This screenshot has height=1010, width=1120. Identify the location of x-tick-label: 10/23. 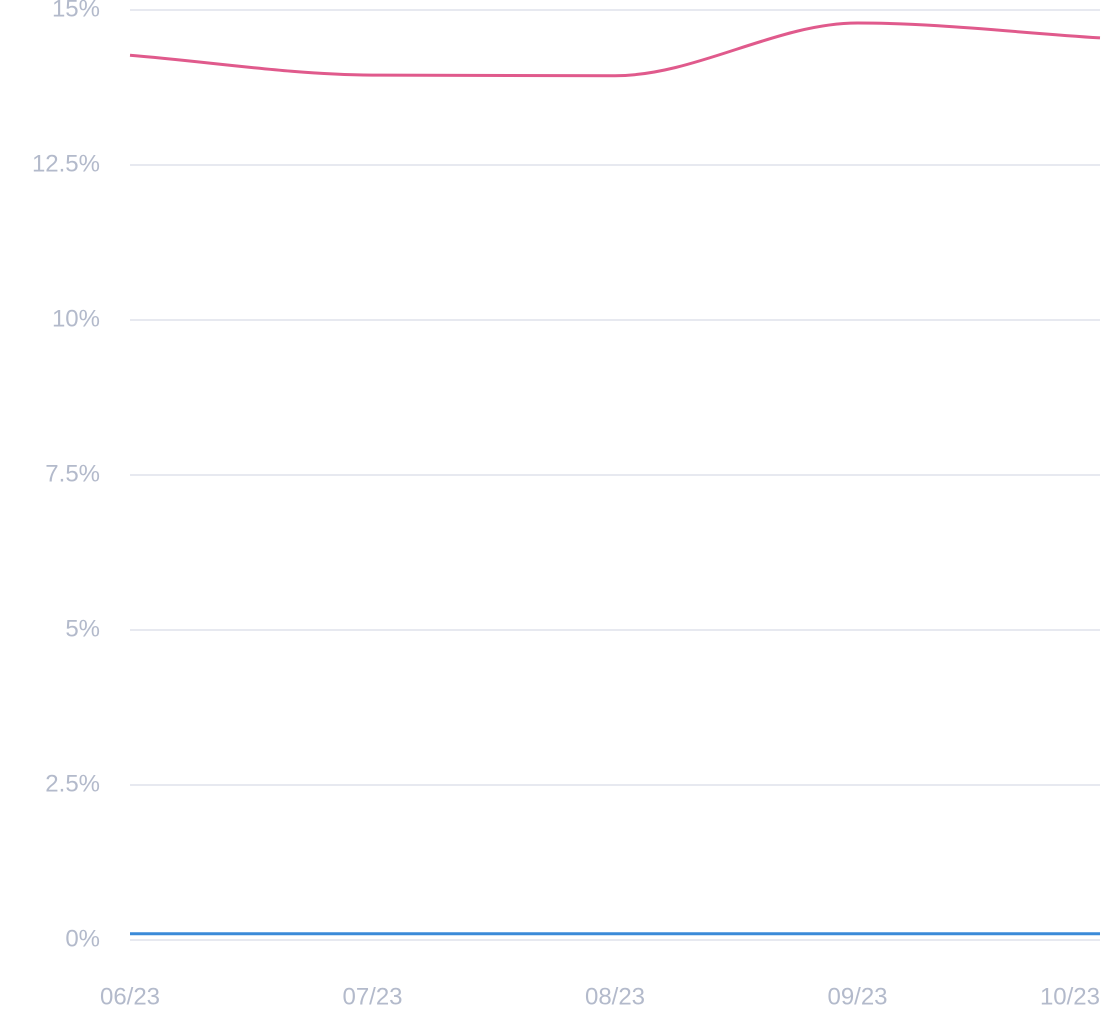
(1070, 996).